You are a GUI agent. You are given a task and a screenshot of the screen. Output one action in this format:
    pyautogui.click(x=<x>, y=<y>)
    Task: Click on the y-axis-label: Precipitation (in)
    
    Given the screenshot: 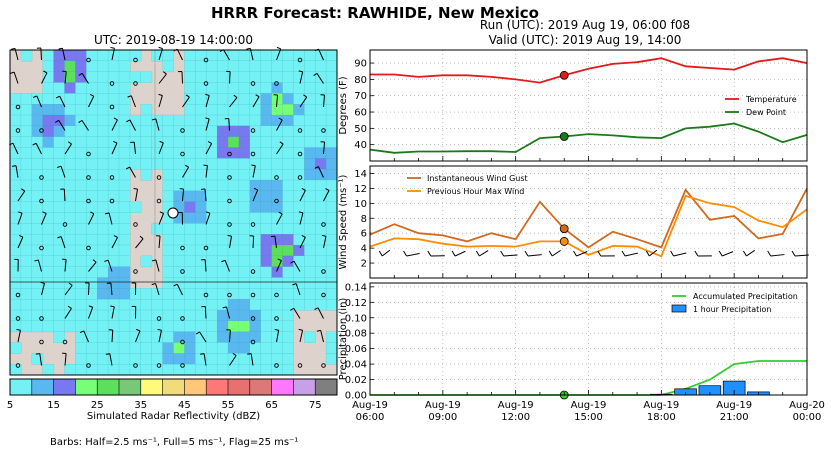 What is the action you would take?
    pyautogui.click(x=343, y=339)
    